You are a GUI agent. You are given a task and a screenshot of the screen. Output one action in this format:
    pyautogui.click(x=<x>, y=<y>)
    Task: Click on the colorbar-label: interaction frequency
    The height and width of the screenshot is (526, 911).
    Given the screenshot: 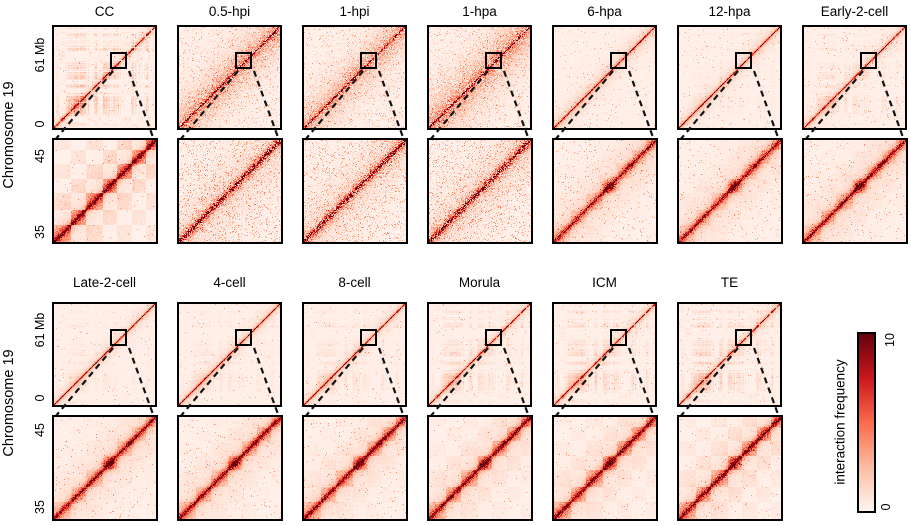 What is the action you would take?
    pyautogui.click(x=840, y=422)
    